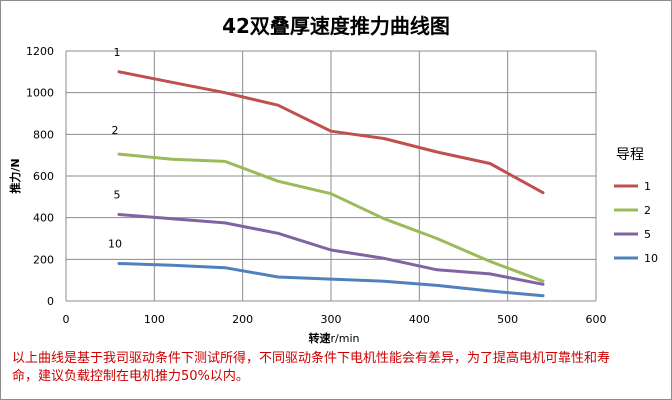 The width and height of the screenshot is (672, 400). Describe the element at coordinates (336, 26) in the screenshot. I see `chart-title: 42双叠厚速度推力曲线图` at that location.